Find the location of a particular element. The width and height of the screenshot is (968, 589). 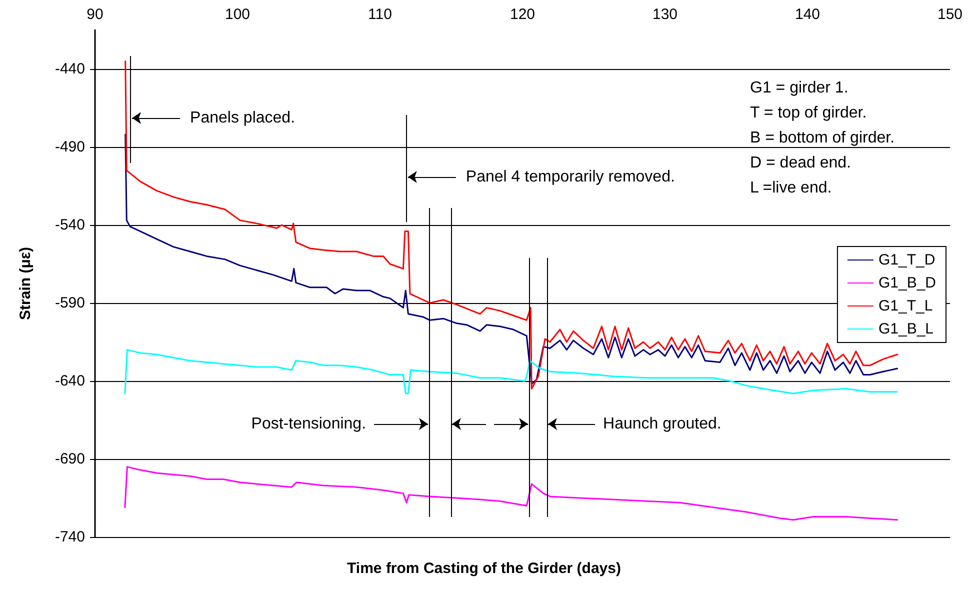

legend-label: G1_T_D is located at coordinates (907, 260).